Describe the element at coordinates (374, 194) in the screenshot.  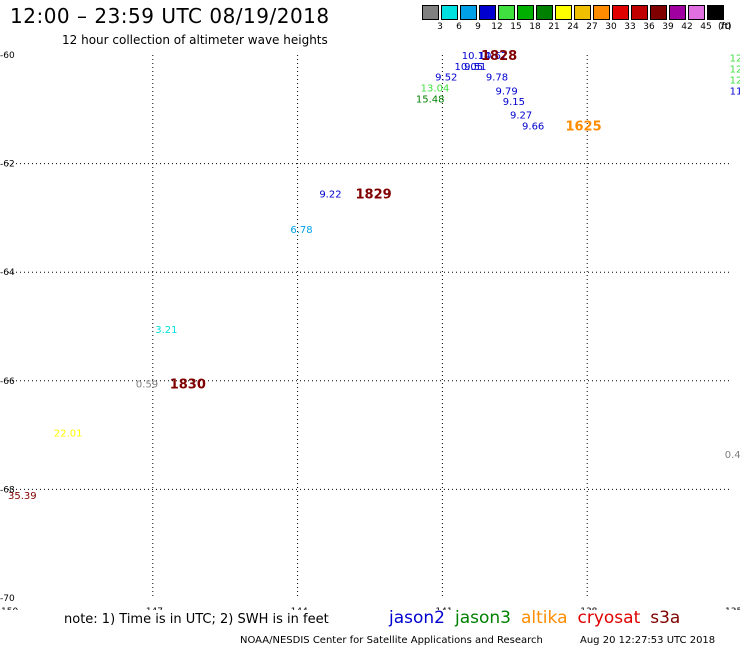
I see `pass-time-label: 1829` at that location.